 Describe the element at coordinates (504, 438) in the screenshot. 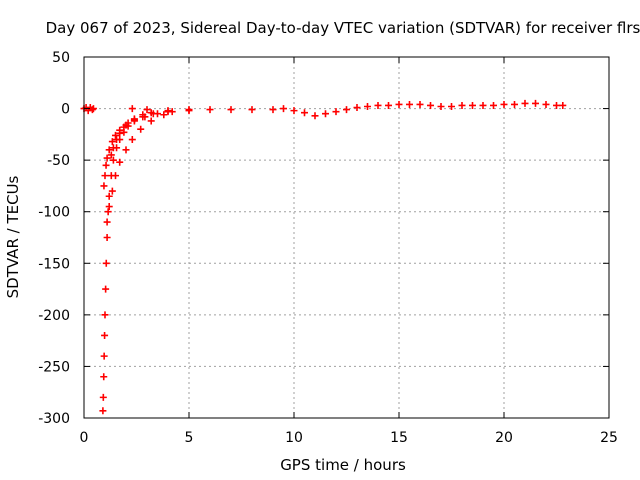

I see `x-tick-label: 20` at that location.